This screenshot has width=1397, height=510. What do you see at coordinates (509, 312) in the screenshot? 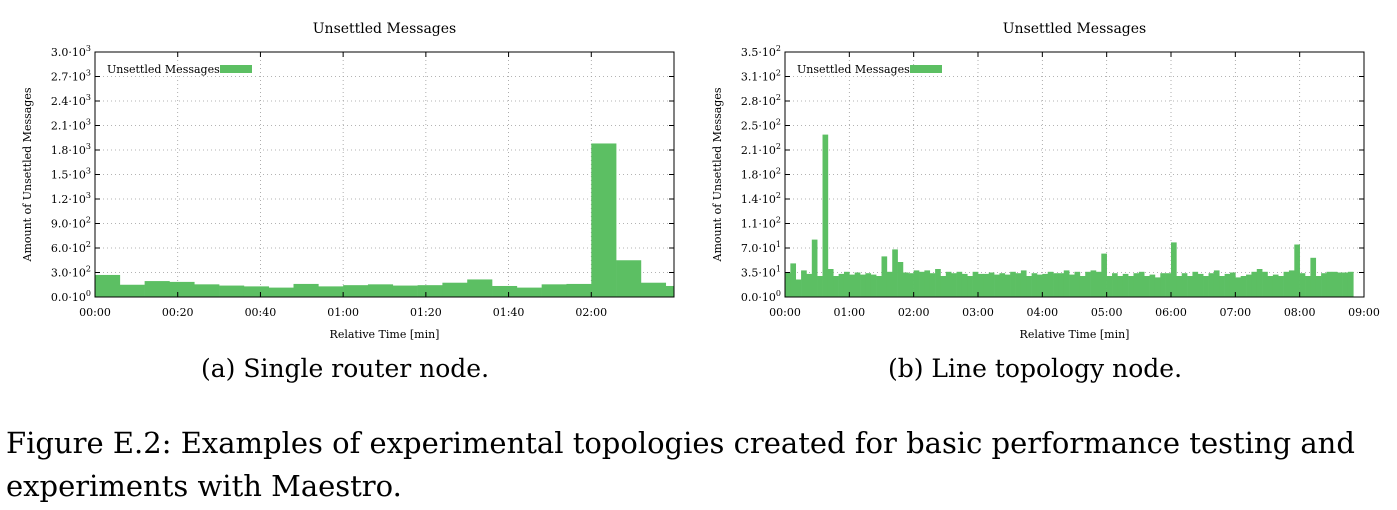
I see `x-tick-label: 01:40` at bounding box center [509, 312].